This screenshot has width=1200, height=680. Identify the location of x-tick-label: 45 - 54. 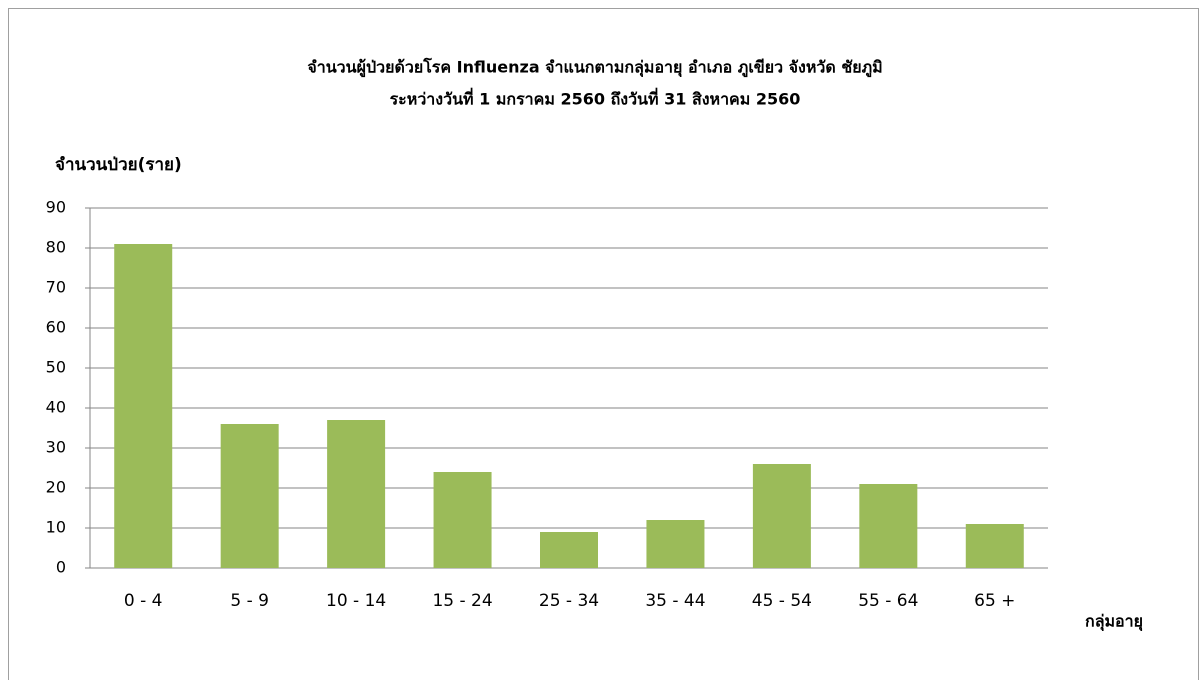
(782, 601).